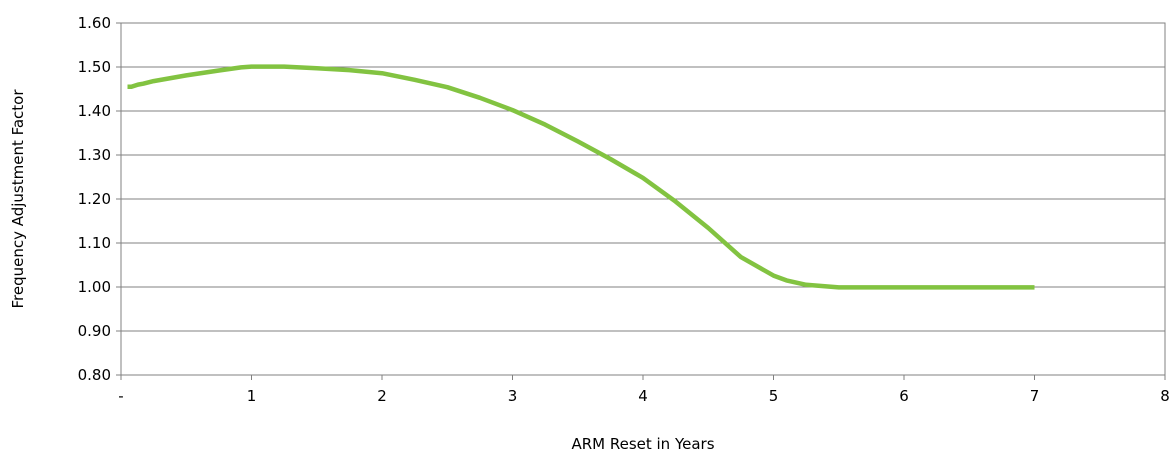 This screenshot has width=1171, height=458. What do you see at coordinates (513, 396) in the screenshot?
I see `x-tick-label: 3` at bounding box center [513, 396].